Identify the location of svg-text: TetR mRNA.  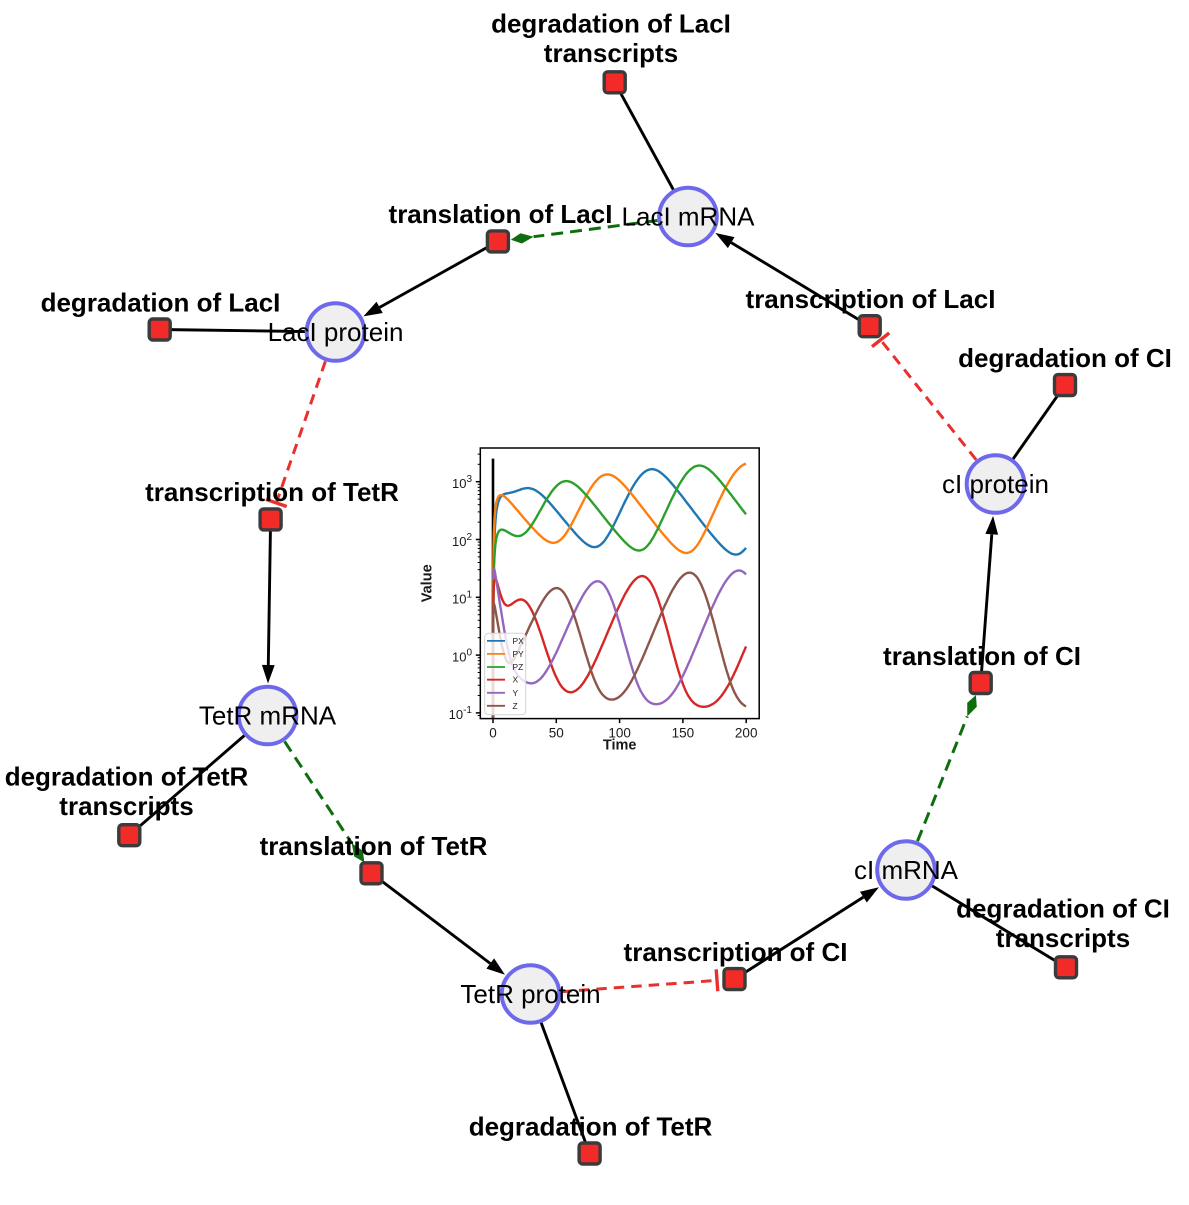
(268, 716).